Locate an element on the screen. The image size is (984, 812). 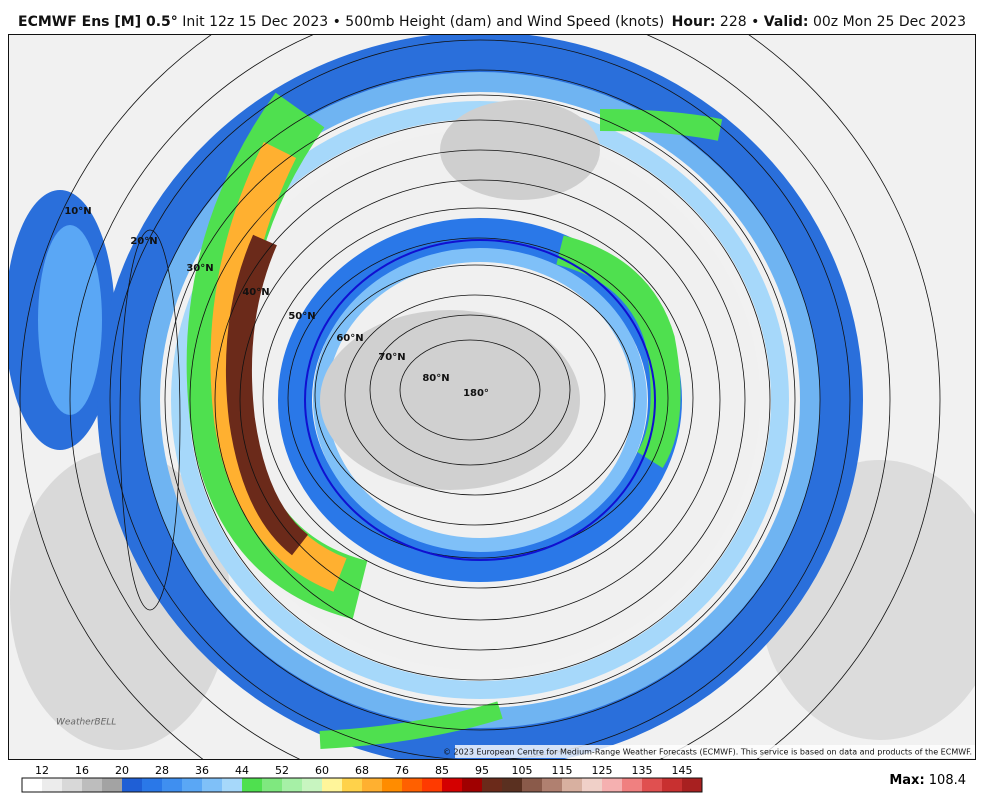
valid-value: 00z Mon 25 Dec 2023 is located at coordinates (889, 22).